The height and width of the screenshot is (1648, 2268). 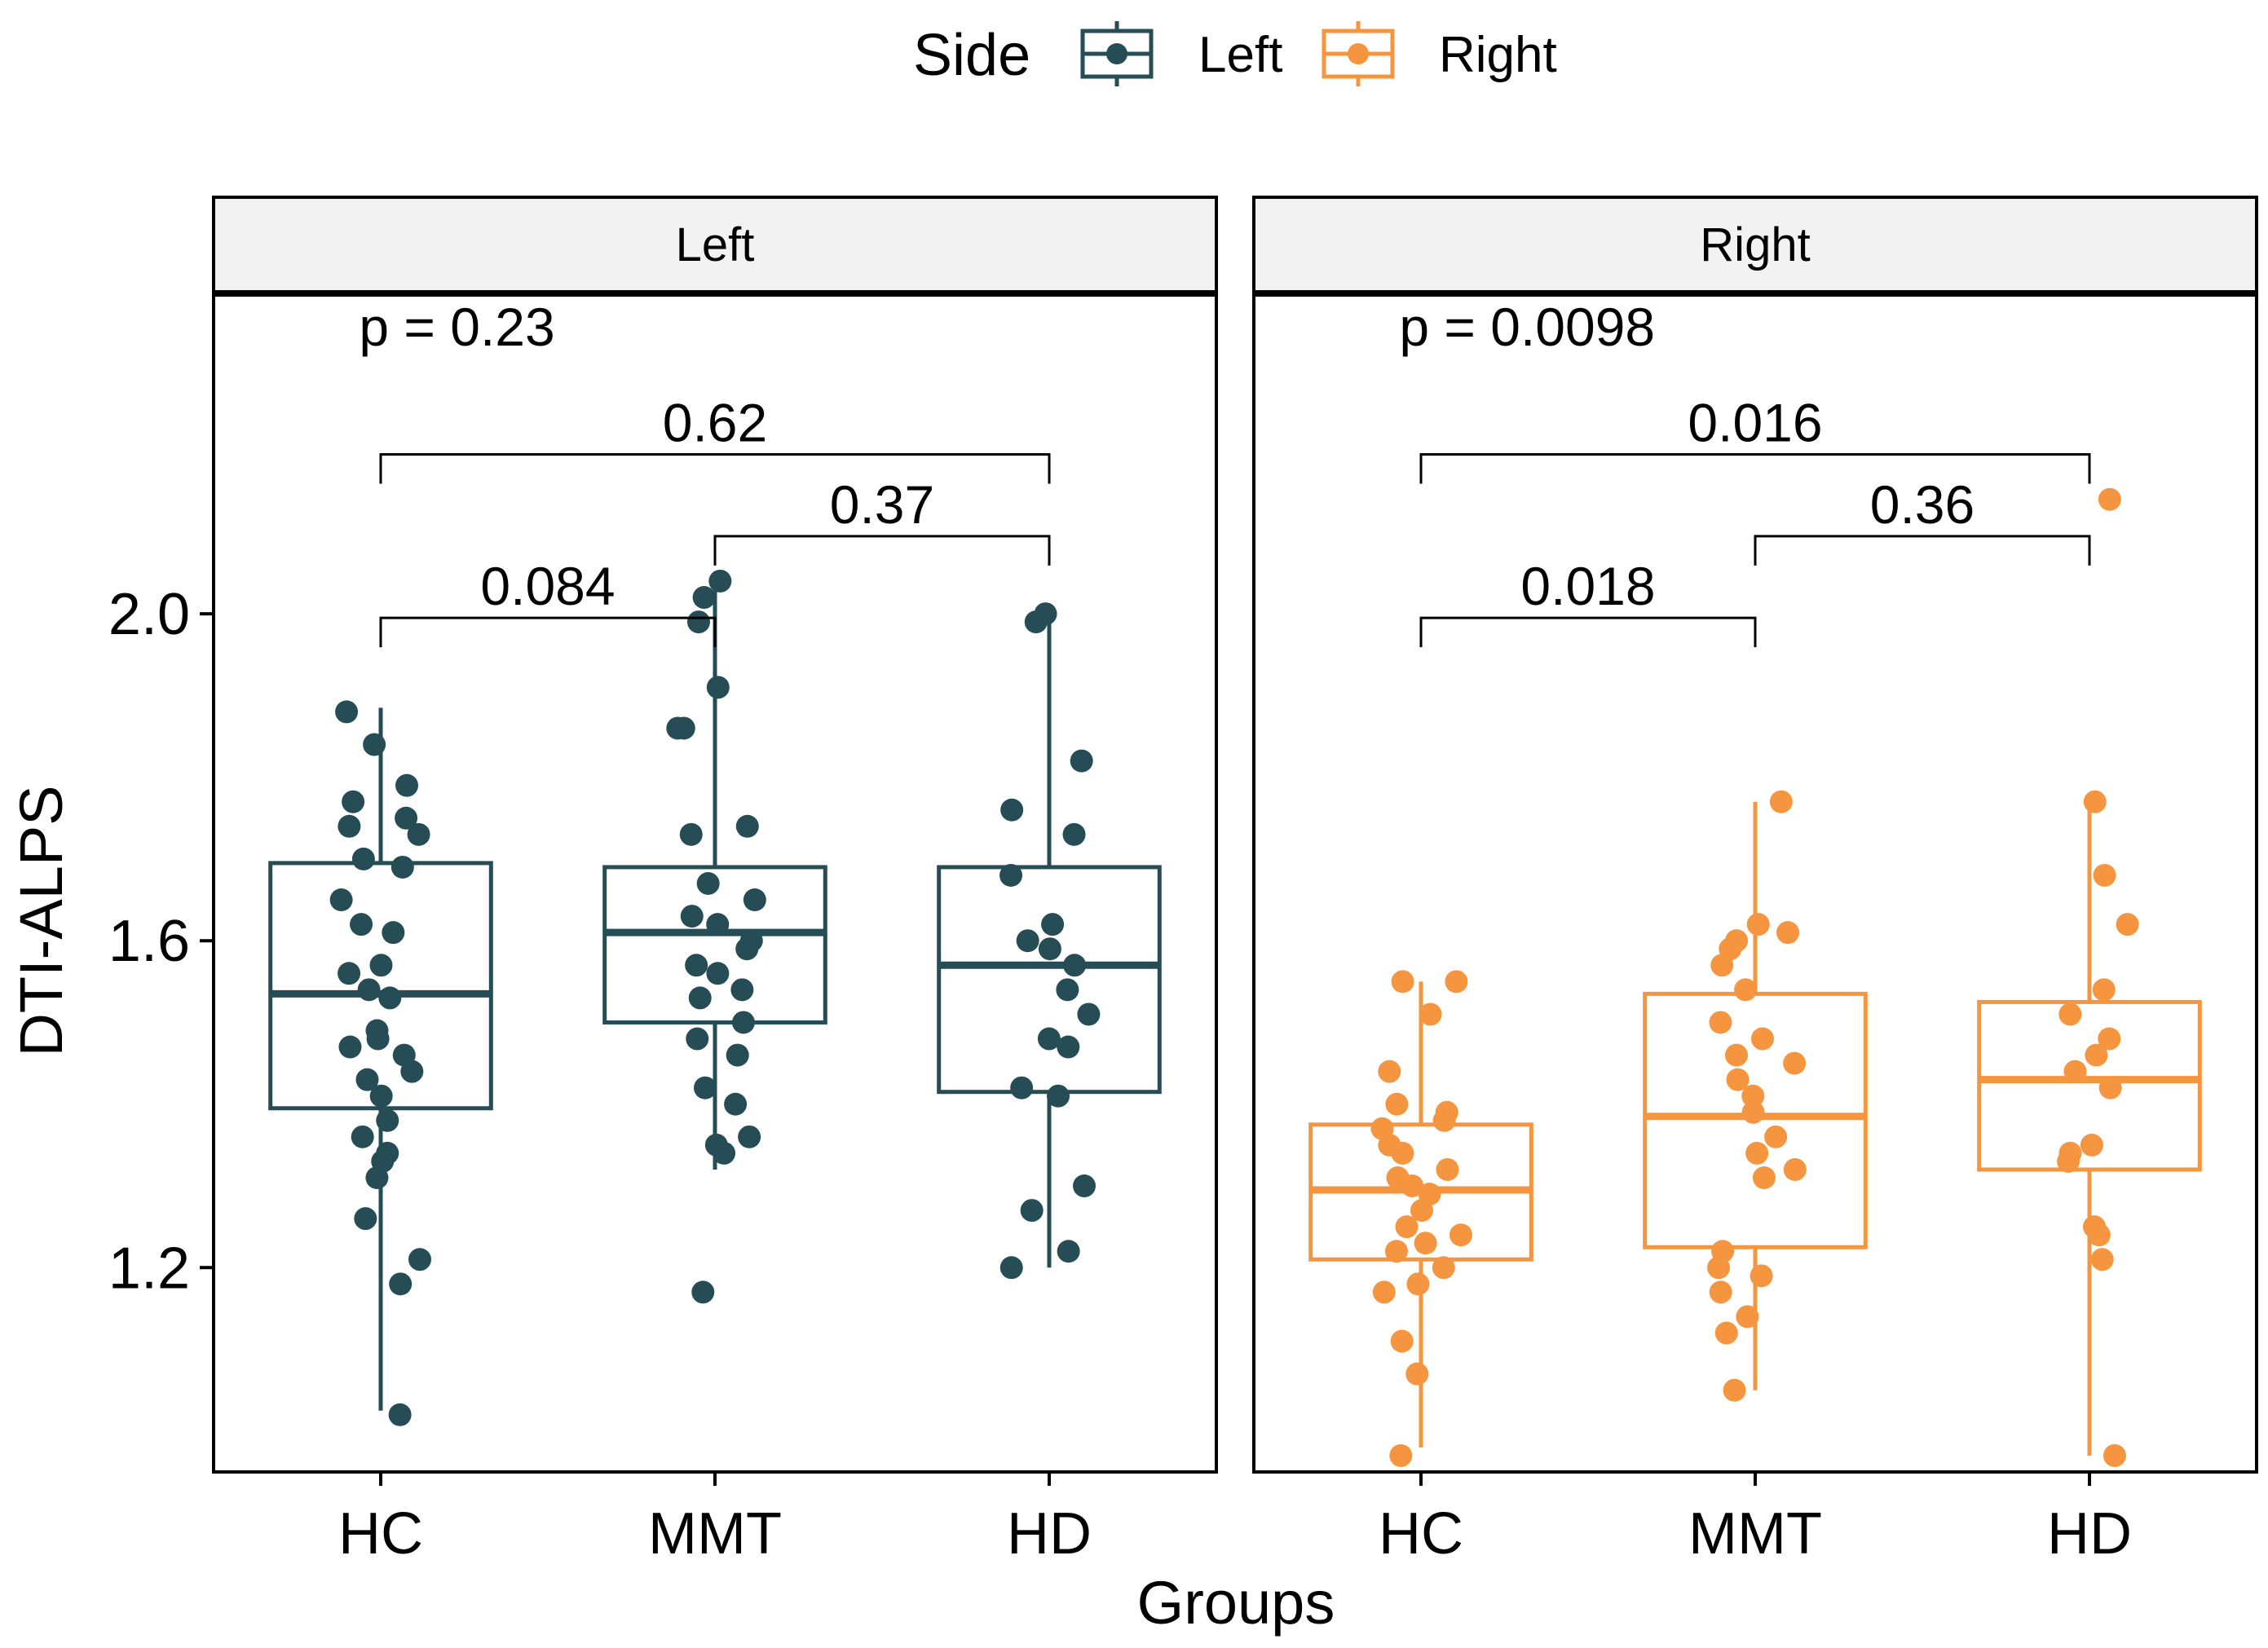 What do you see at coordinates (1923, 504) in the screenshot?
I see `bracket-p-value: 0.36` at bounding box center [1923, 504].